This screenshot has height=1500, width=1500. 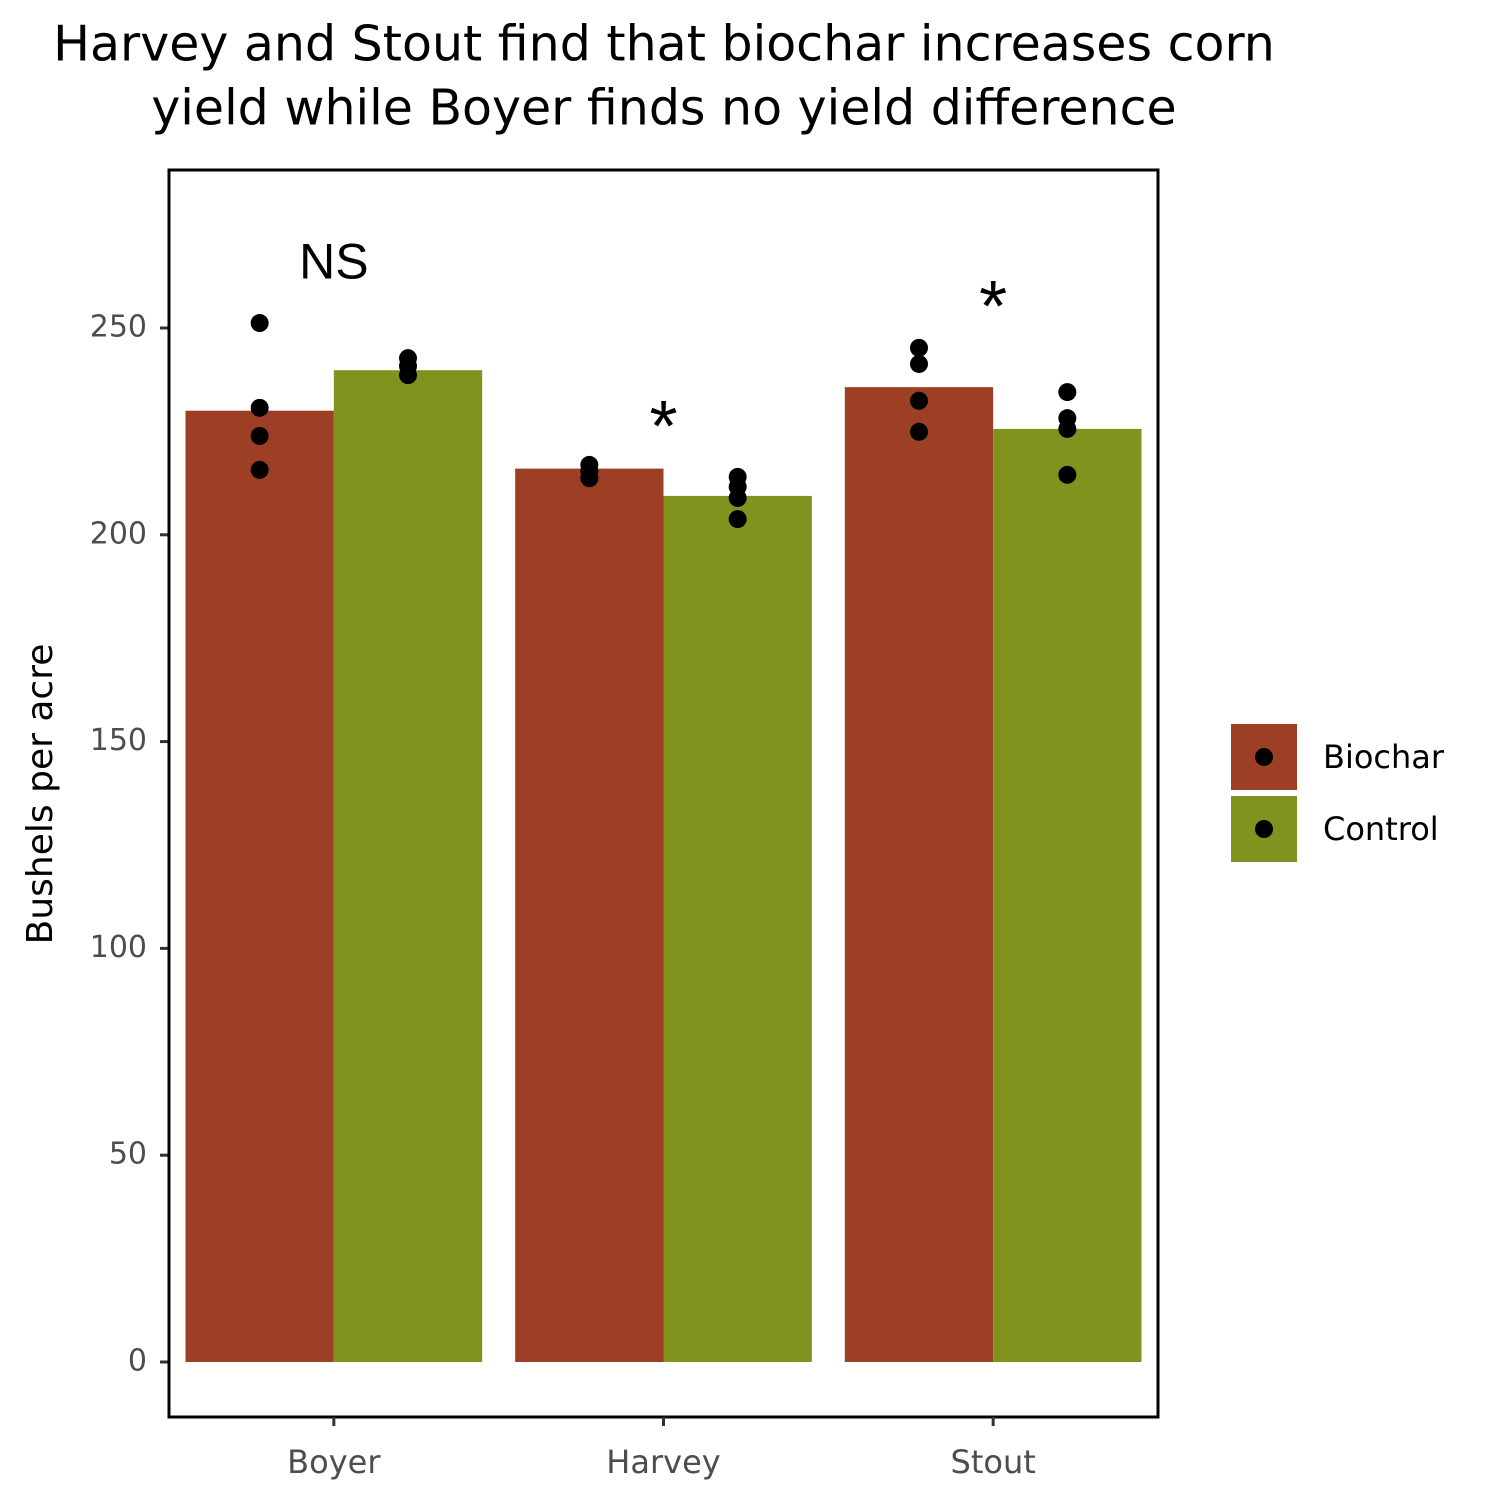 I want to click on y-axis-title: Bushels per acre, so click(x=40, y=794).